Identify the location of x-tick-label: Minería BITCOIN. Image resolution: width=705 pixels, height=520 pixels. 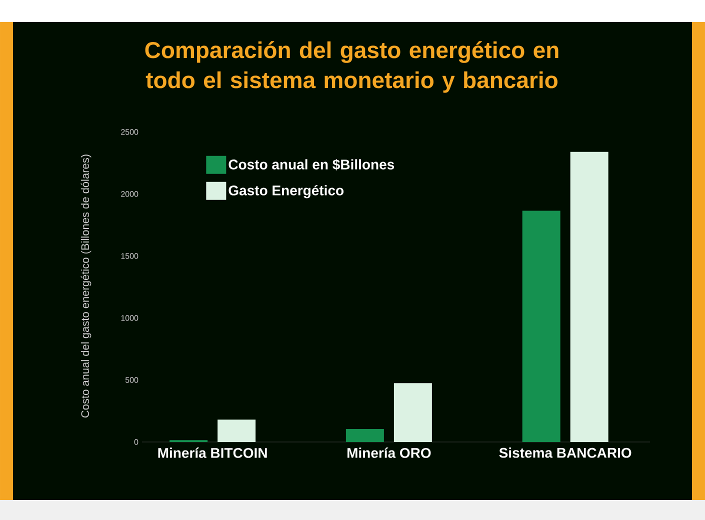
(212, 453).